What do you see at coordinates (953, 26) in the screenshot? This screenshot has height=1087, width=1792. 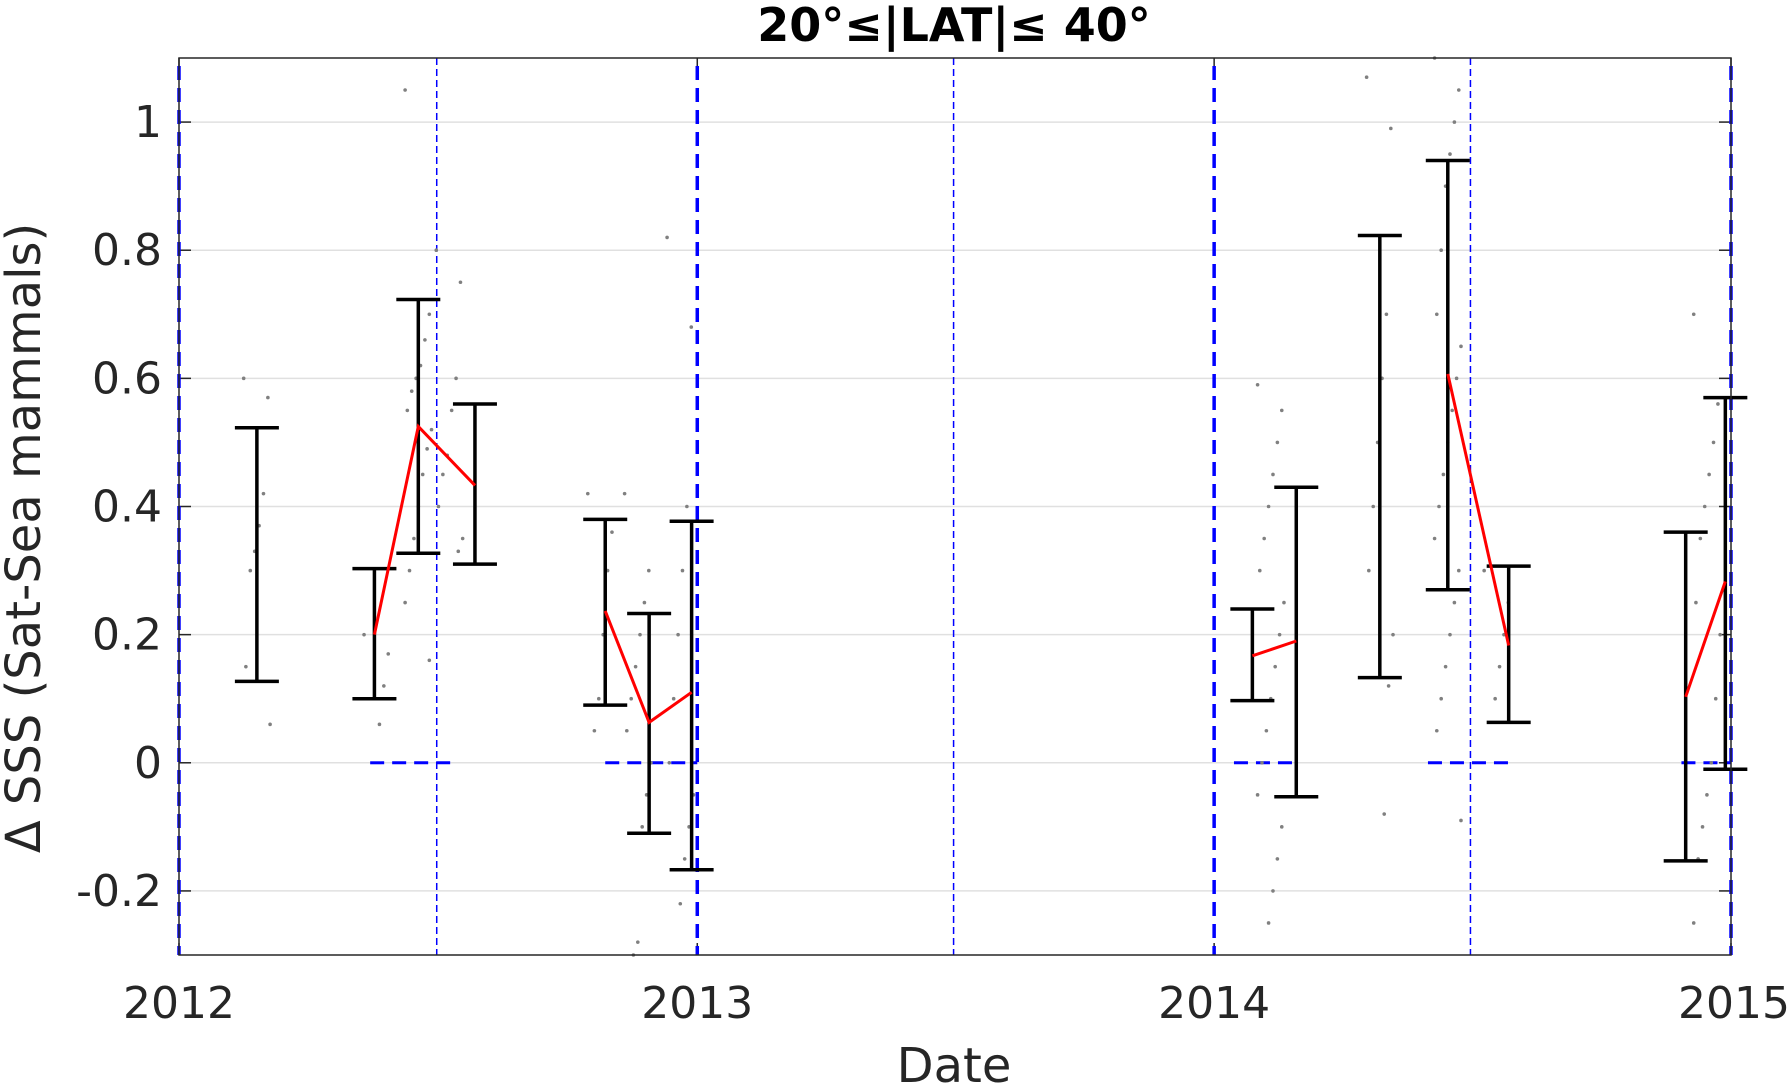 I see `chart-title: 20°≤|LAT|≤ 40°` at bounding box center [953, 26].